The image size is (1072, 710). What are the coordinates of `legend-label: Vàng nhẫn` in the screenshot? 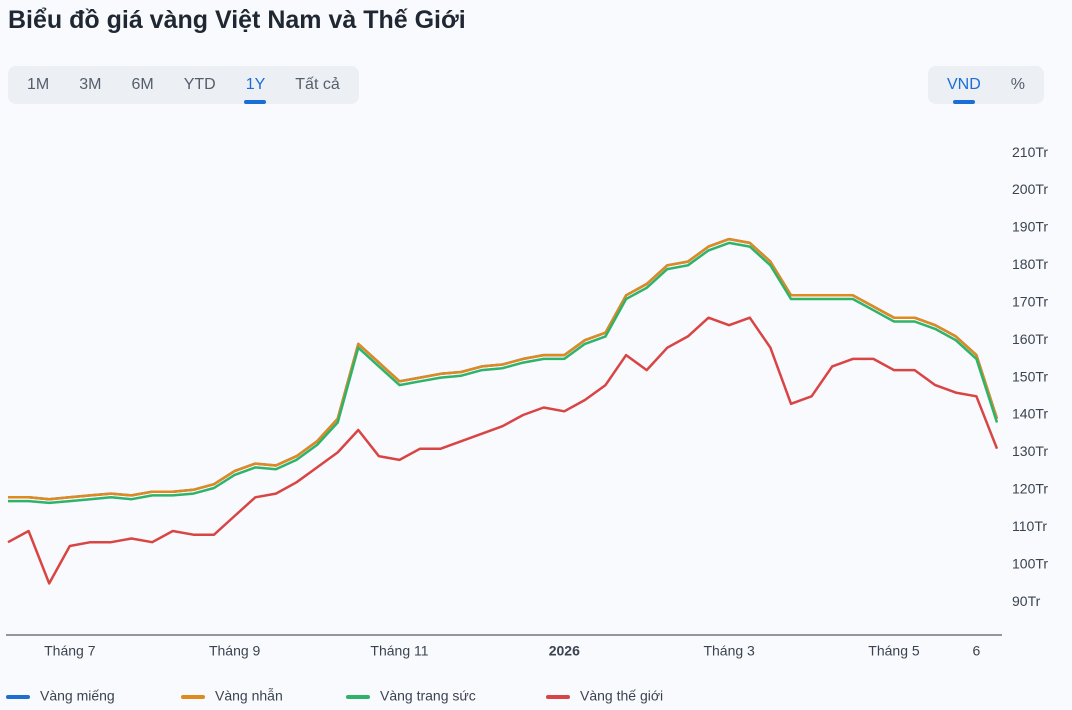 It's located at (249, 696).